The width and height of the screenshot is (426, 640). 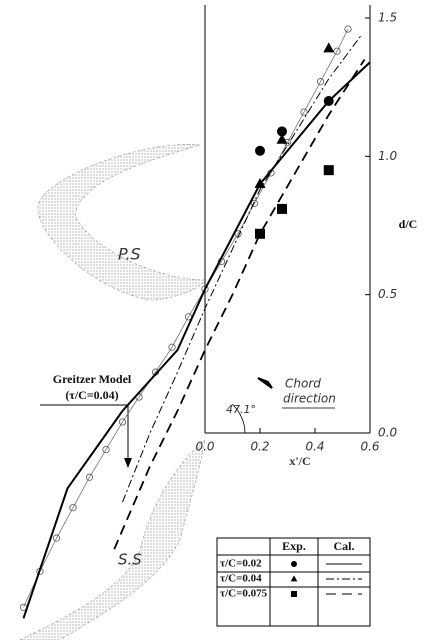 I want to click on y-tick-label: 0.5, so click(x=387, y=294).